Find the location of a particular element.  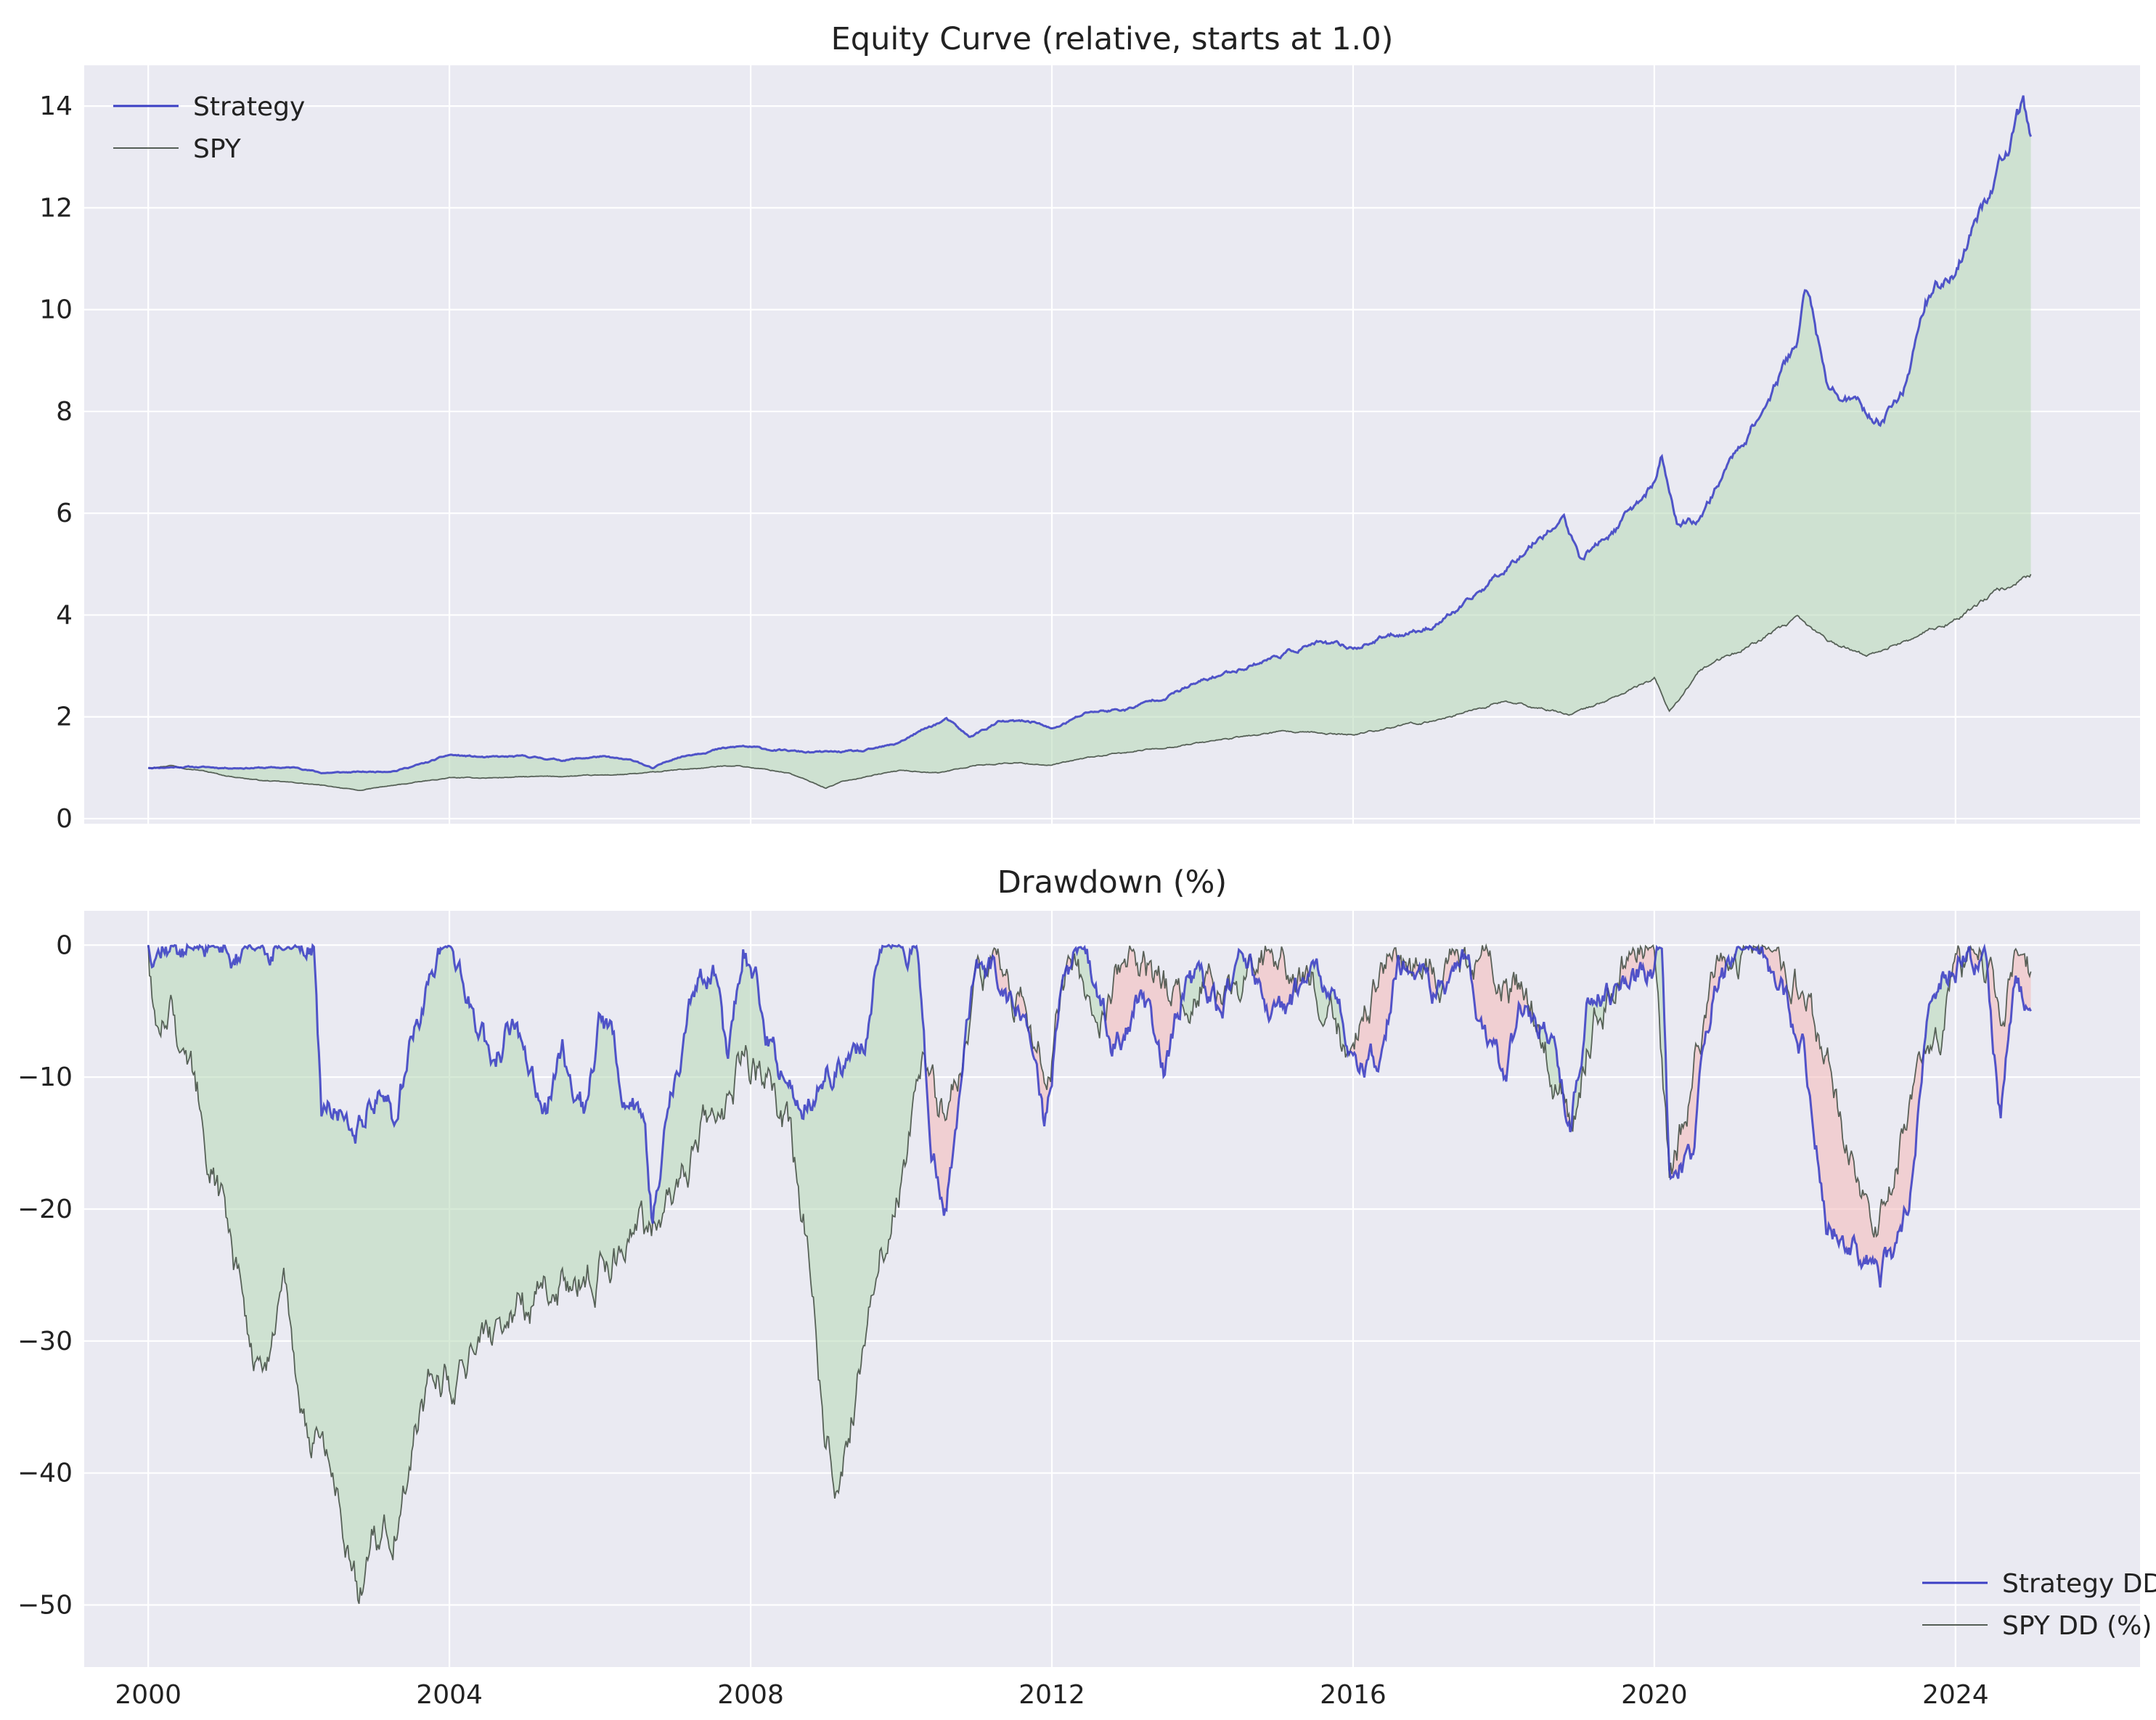

equity-series-spy-line is located at coordinates (1090, 682).